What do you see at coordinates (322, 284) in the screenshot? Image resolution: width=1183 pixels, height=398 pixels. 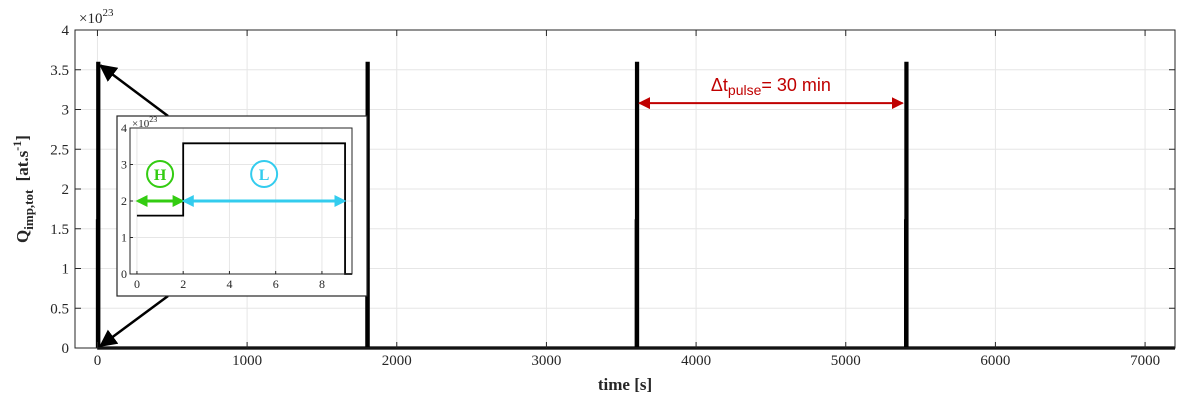 I see `inset-x-tick-label: 8` at bounding box center [322, 284].